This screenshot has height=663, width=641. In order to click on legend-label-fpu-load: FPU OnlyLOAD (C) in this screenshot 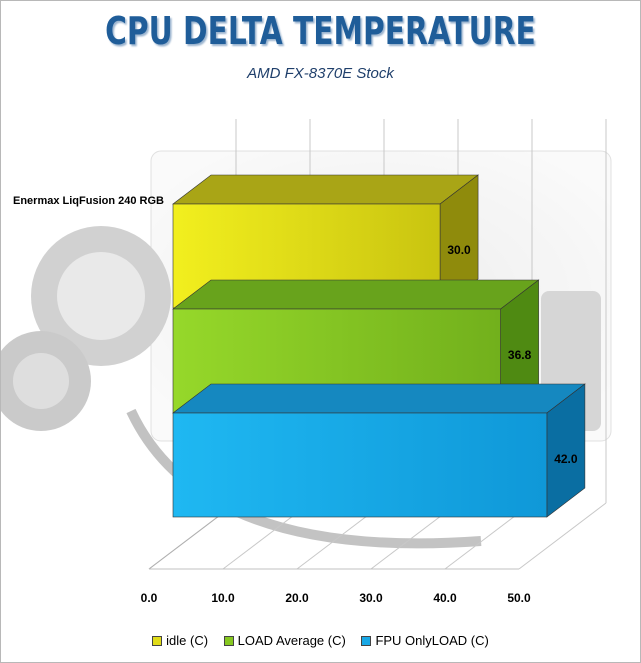, I will do `click(432, 641)`.